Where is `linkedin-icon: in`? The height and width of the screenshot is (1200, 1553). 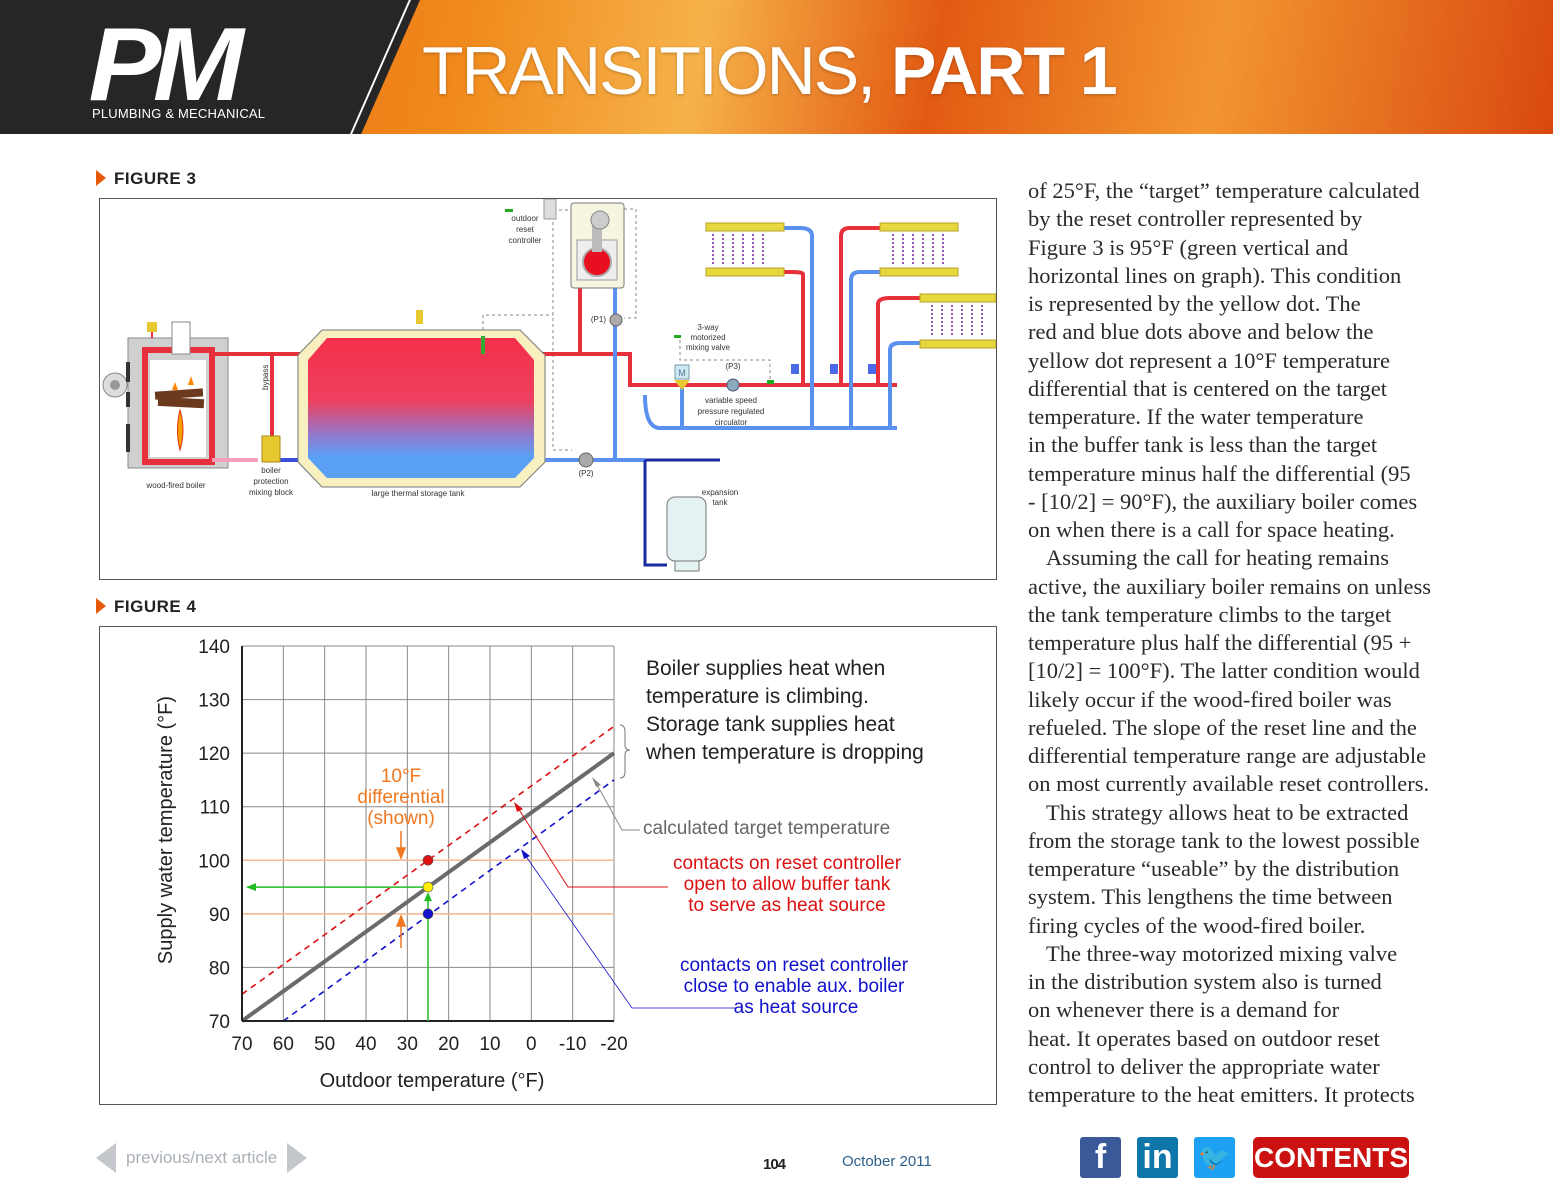
linkedin-icon: in is located at coordinates (1157, 1157).